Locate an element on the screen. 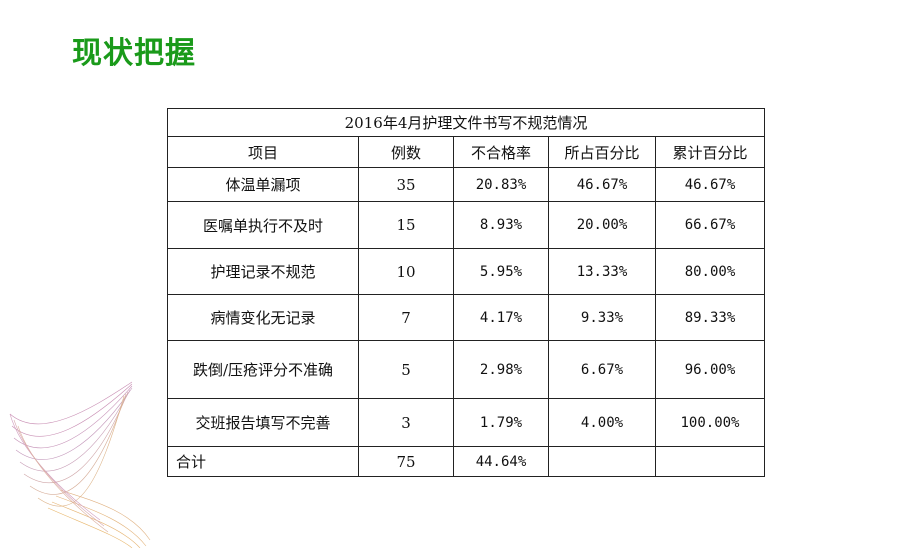 Image resolution: width=920 pixels, height=548 pixels. table-row: 跌倒/压疮评分不准确 5 2.98% 6.67% 96.00% is located at coordinates (466, 369).